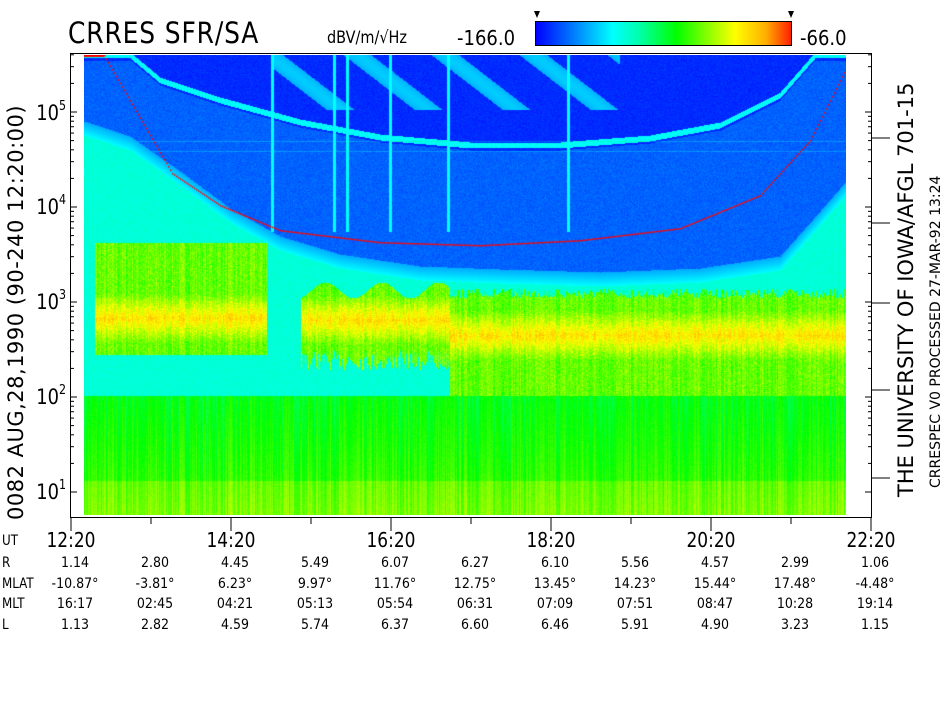  Describe the element at coordinates (715, 625) in the screenshot. I see `ephemeris-cell: 4.90` at that location.